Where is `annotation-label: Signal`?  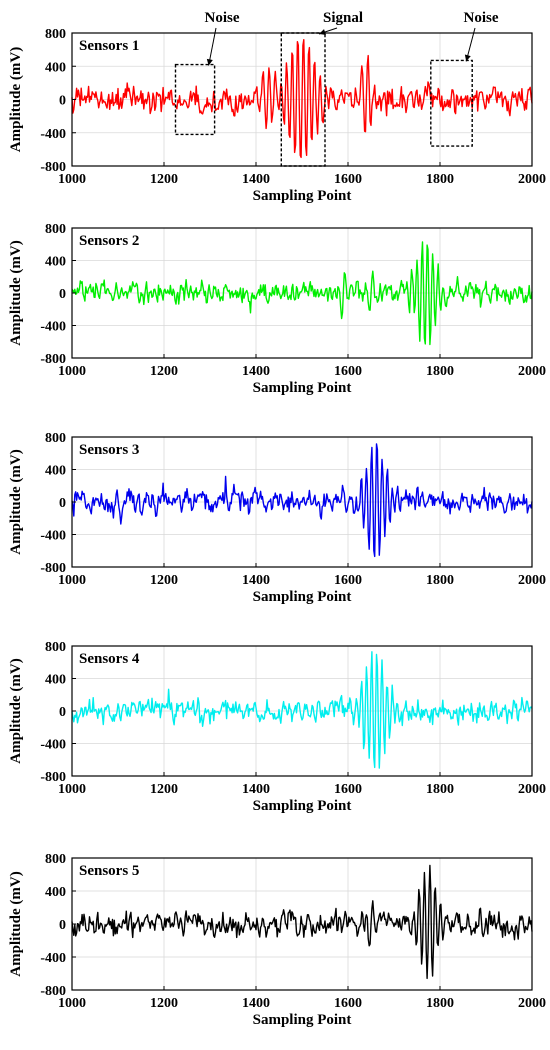 annotation-label: Signal is located at coordinates (343, 18).